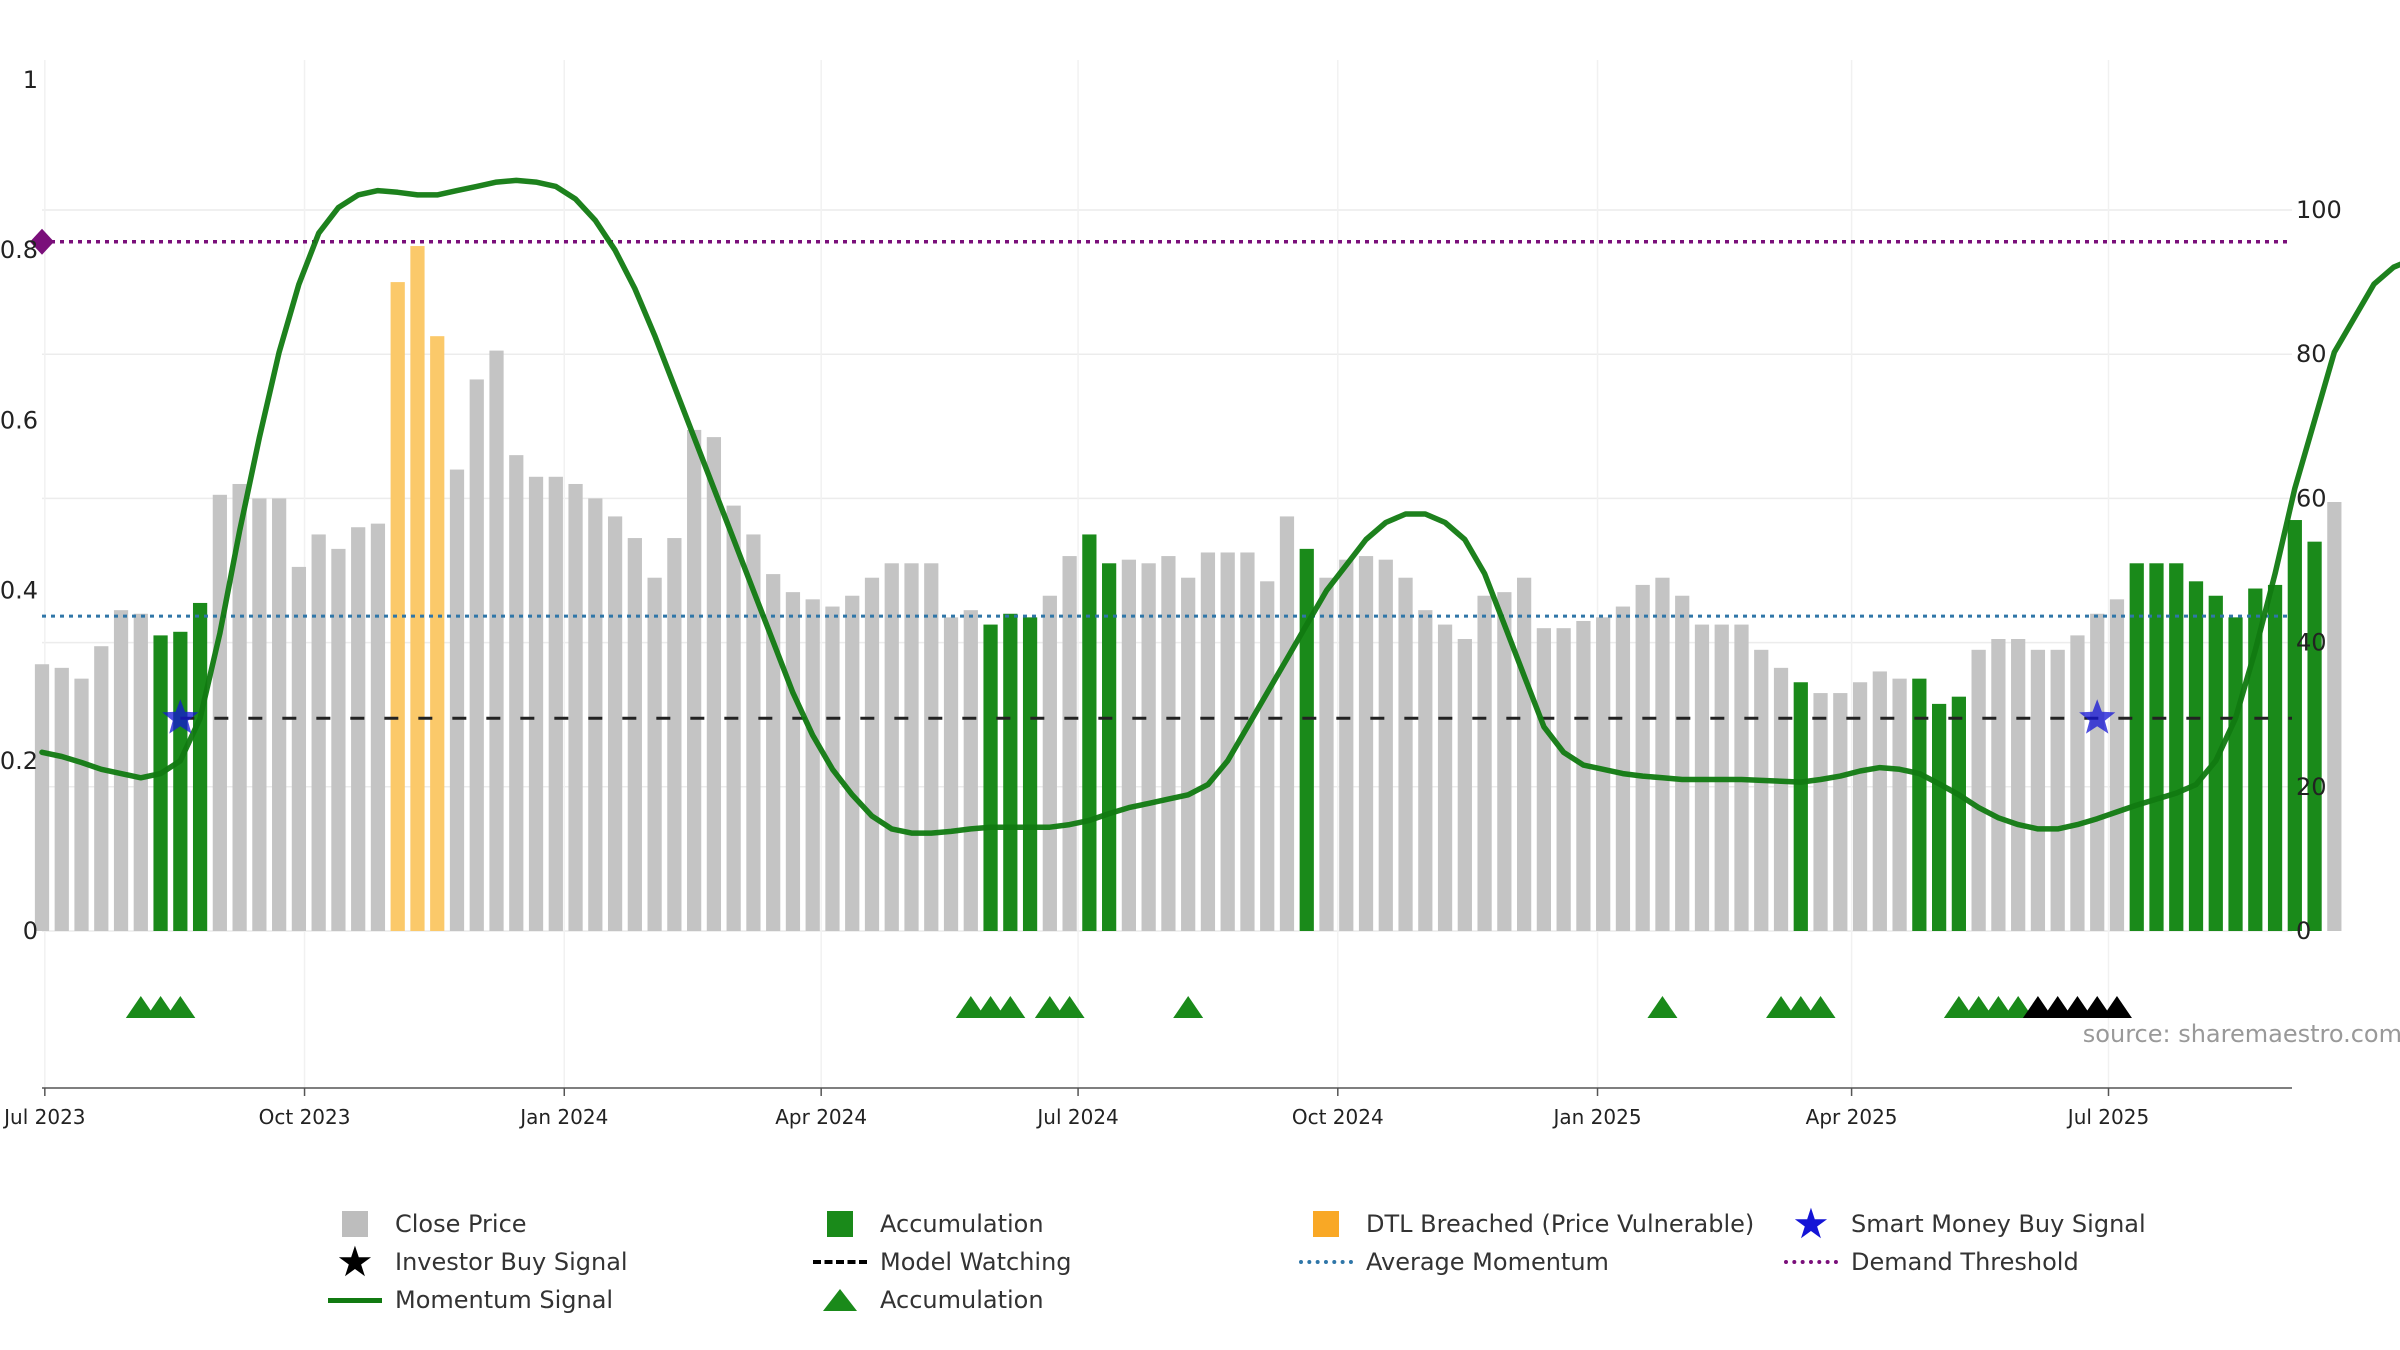 The image size is (2400, 1350). I want to click on legend-item-dtl-breached: DTL Breached (Price Vulnerable), so click(1525, 1224).